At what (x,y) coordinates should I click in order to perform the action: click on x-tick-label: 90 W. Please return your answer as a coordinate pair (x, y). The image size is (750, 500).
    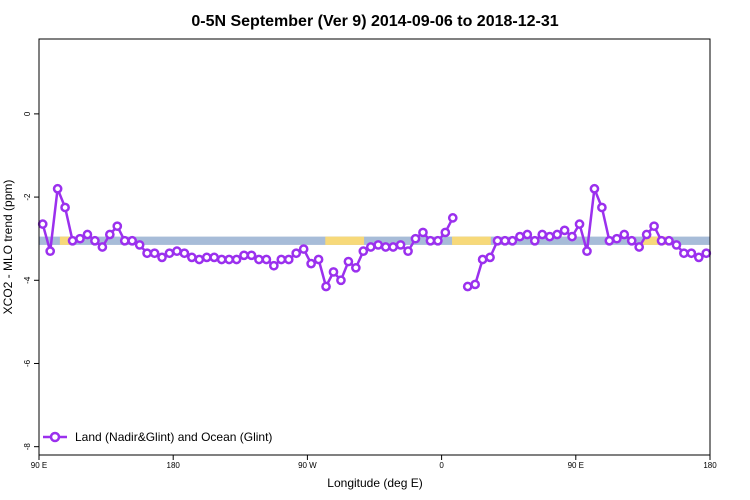
    Looking at the image, I should click on (307, 465).